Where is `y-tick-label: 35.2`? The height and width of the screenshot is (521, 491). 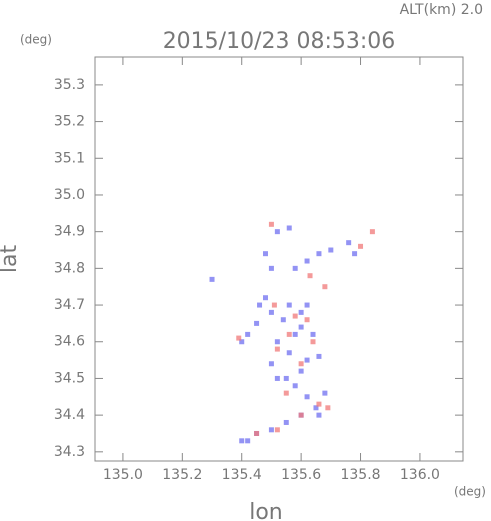
y-tick-label: 35.2 is located at coordinates (69, 122).